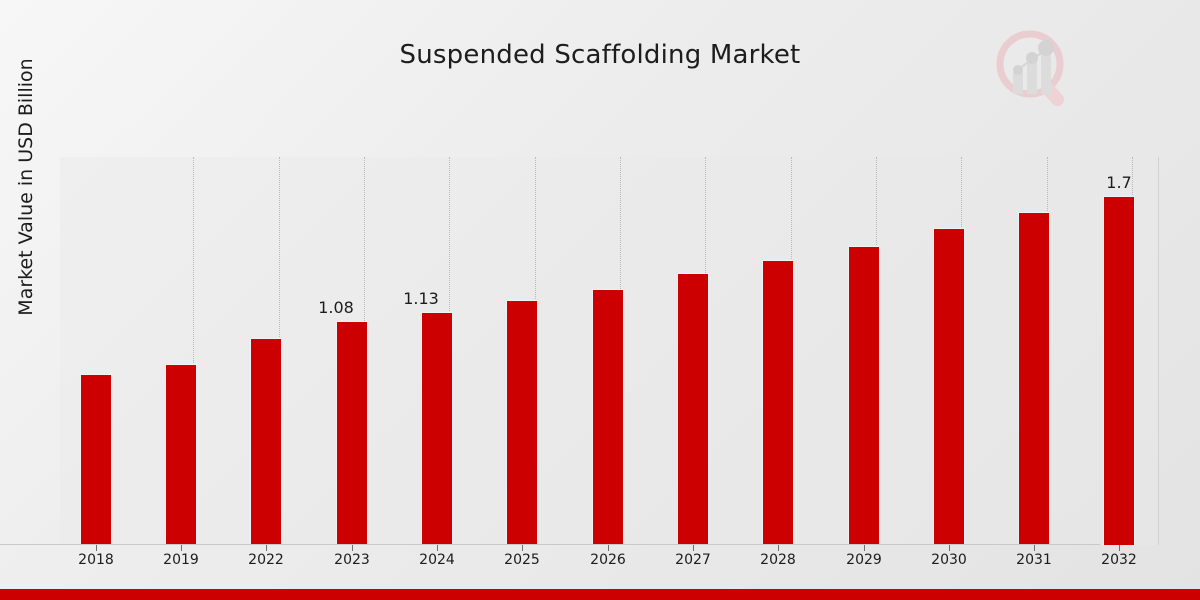 The height and width of the screenshot is (600, 1200). What do you see at coordinates (778, 402) in the screenshot?
I see `bar-2028` at bounding box center [778, 402].